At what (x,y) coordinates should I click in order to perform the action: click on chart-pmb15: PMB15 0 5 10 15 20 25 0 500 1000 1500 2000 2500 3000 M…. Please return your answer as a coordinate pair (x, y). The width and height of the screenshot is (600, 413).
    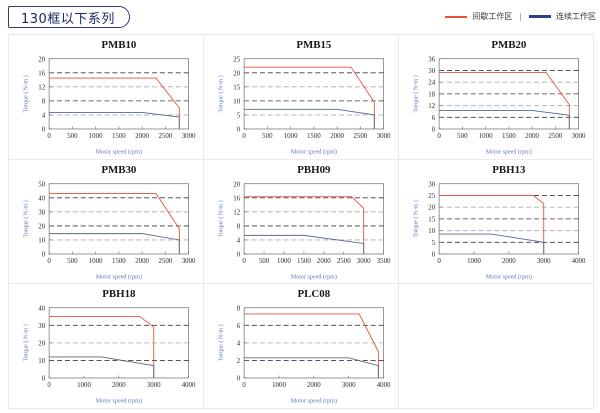
    Looking at the image, I should click on (301, 97).